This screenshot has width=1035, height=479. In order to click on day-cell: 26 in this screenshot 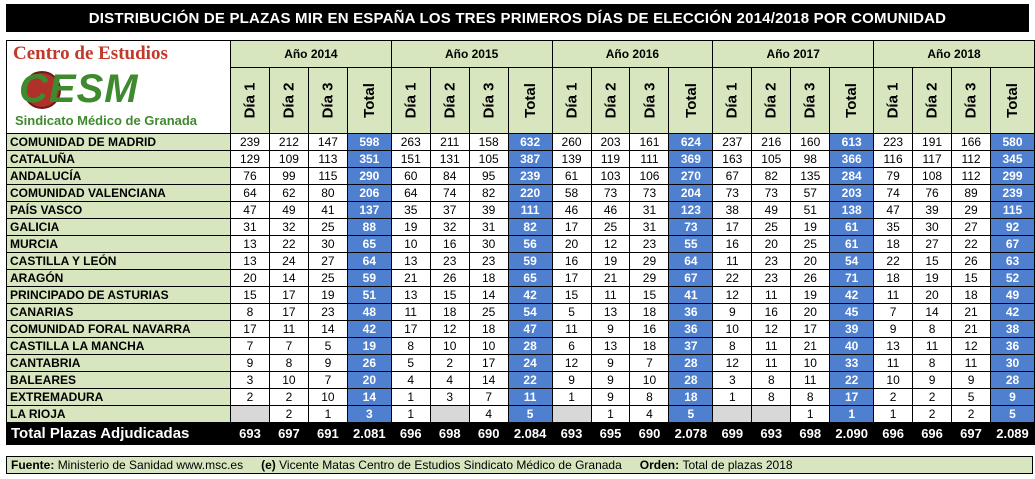, I will do `click(810, 278)`.